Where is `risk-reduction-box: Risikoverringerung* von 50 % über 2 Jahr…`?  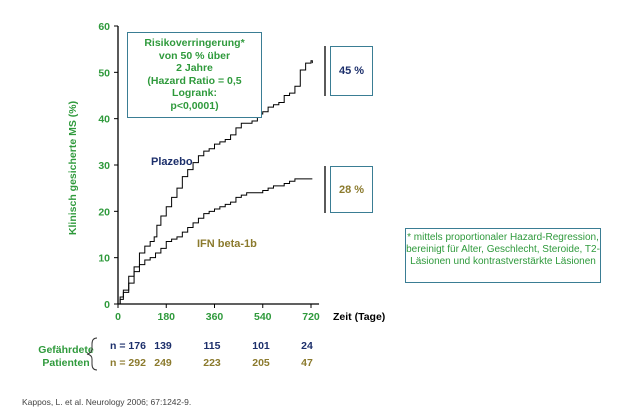
risk-reduction-box: Risikoverringerung* von 50 % über 2 Jahr… is located at coordinates (194, 75).